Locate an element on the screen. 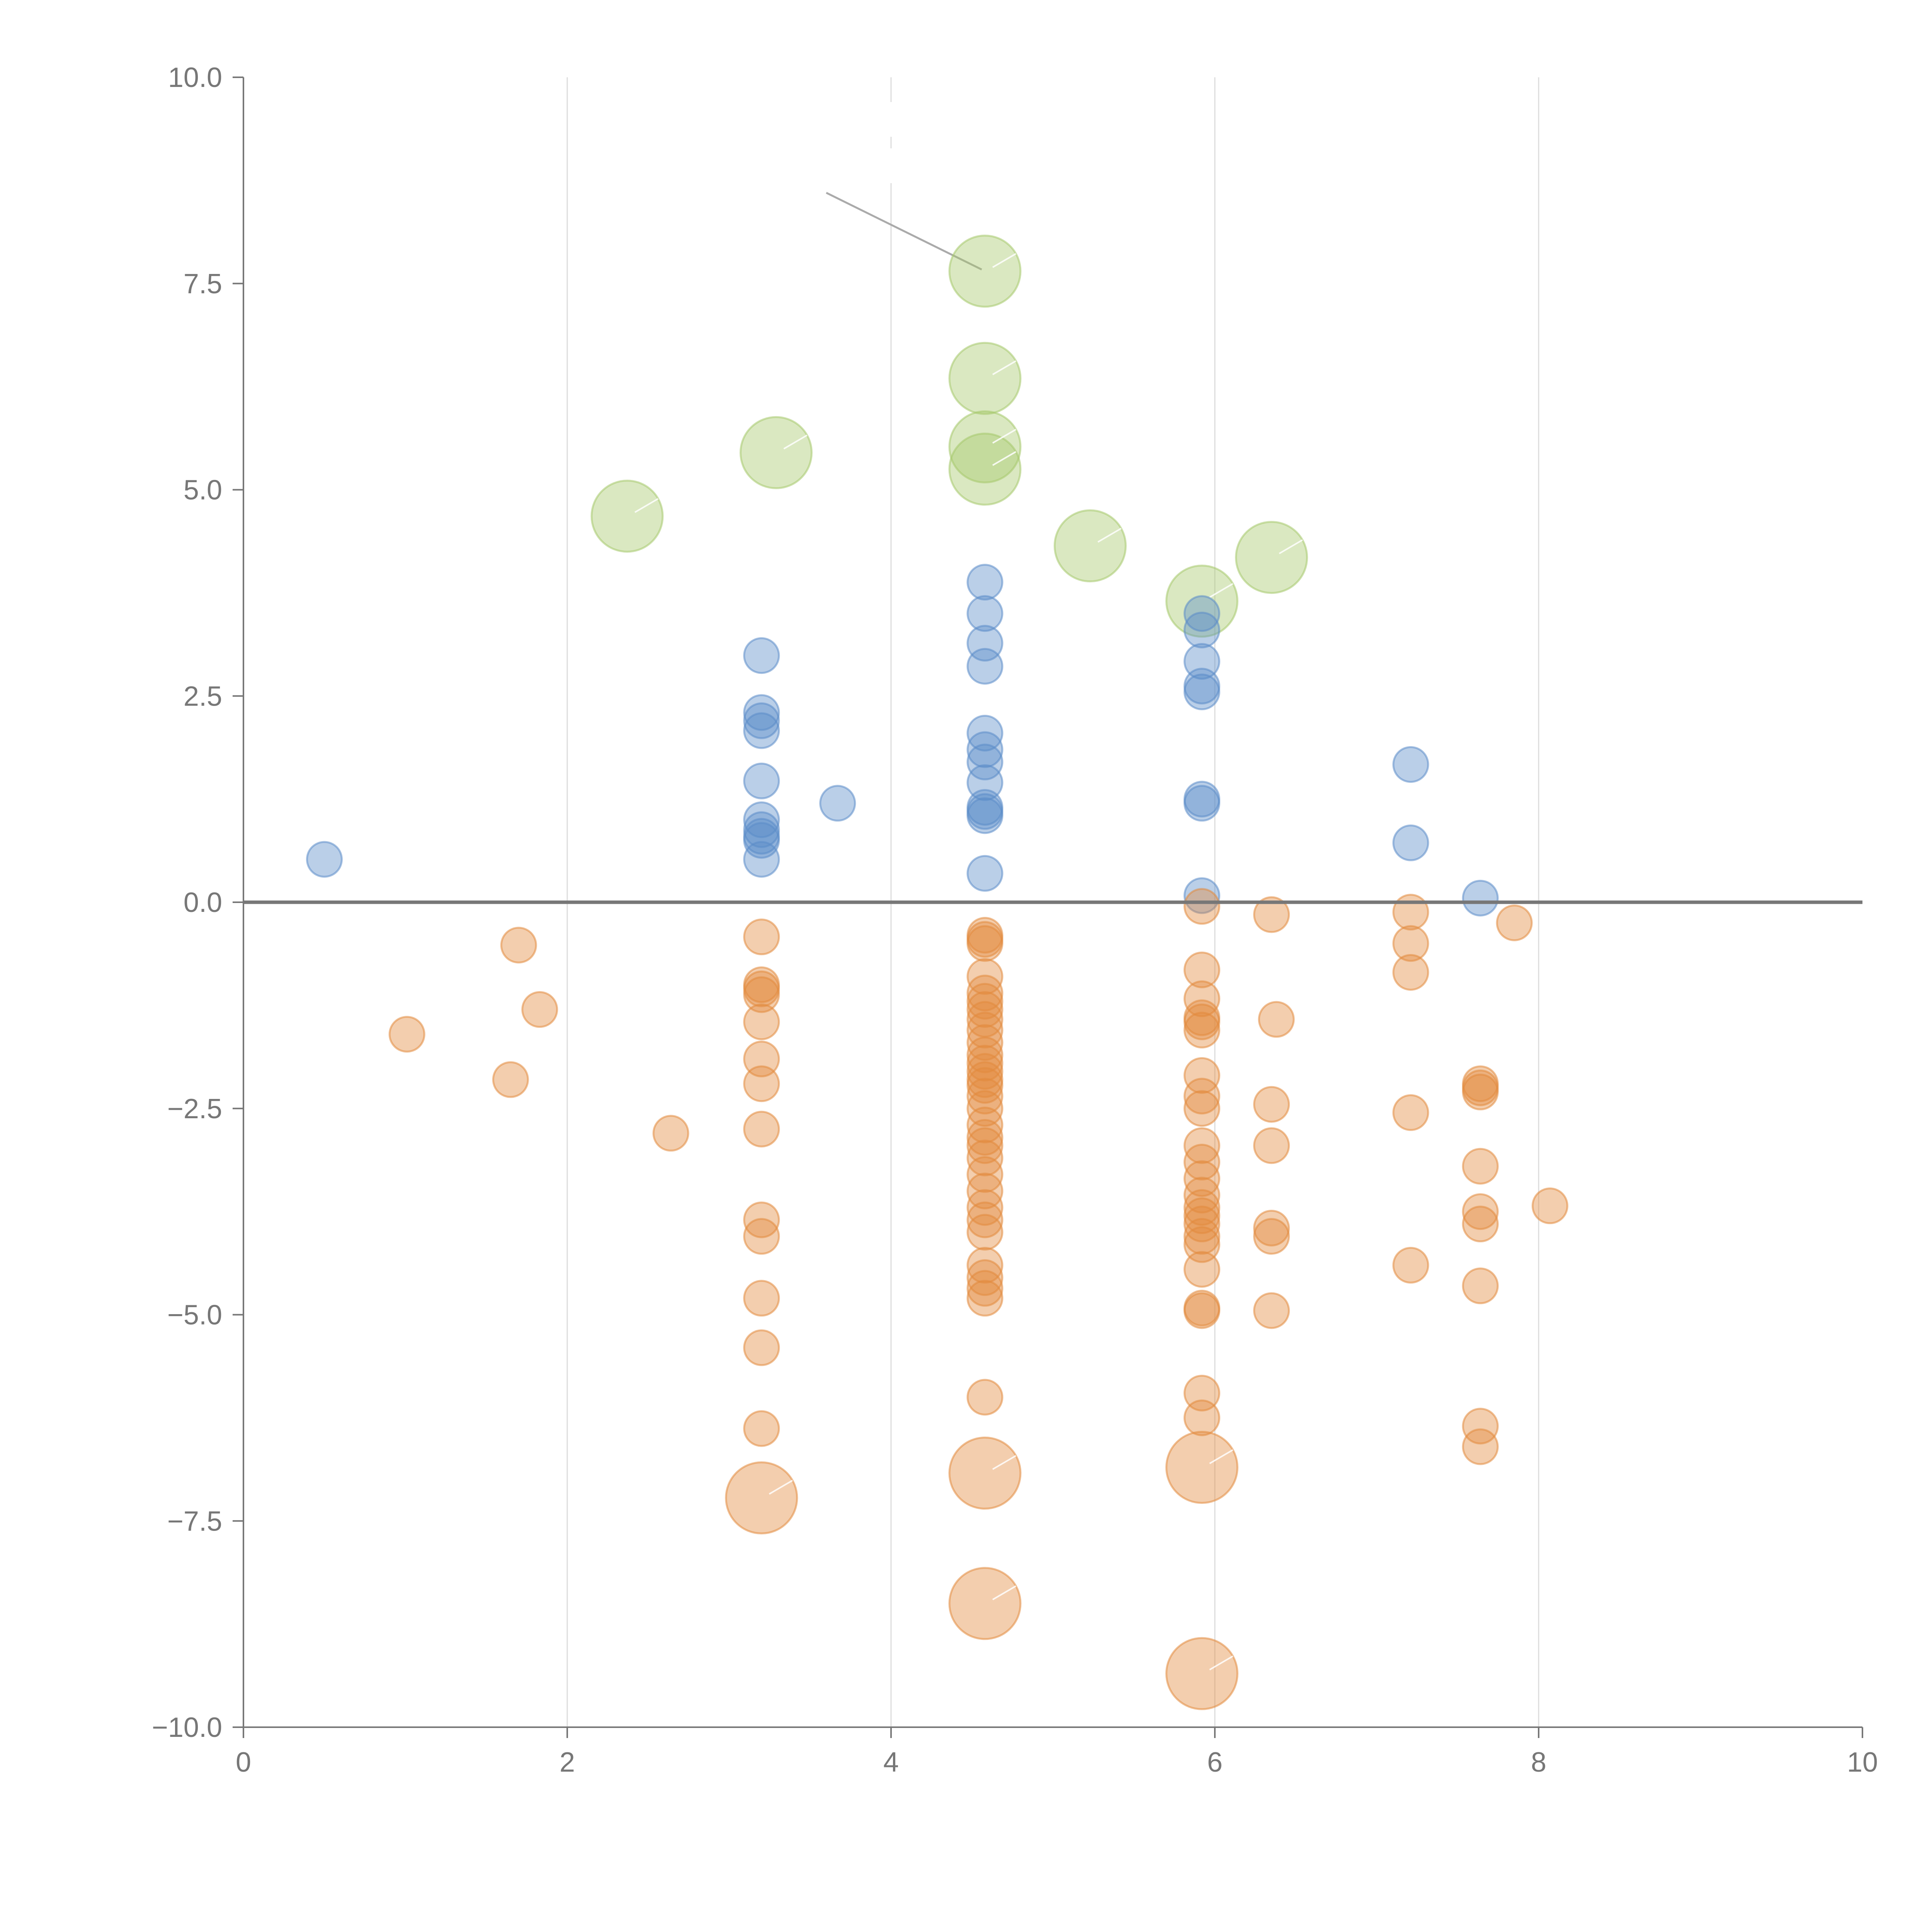 Image resolution: width=1932 pixels, height=1932 pixels. y-tick-label: 10.0 is located at coordinates (195, 78).